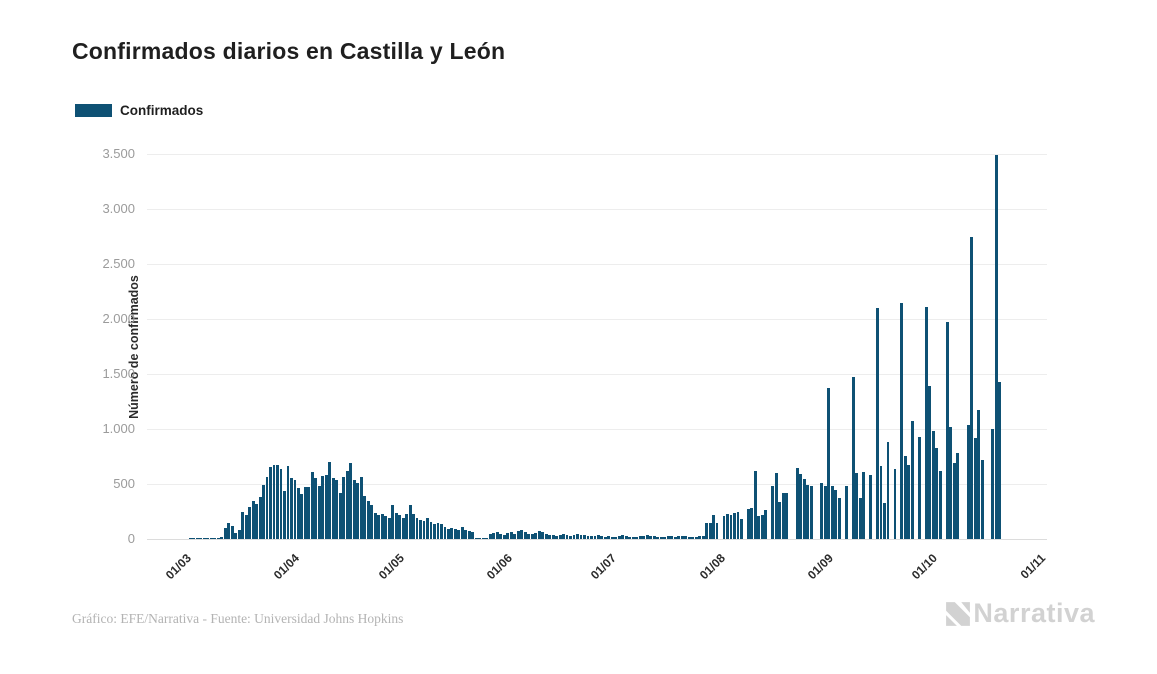 This screenshot has height=674, width=1157. What do you see at coordinates (286, 567) in the screenshot?
I see `x-tick-label: 01/04` at bounding box center [286, 567].